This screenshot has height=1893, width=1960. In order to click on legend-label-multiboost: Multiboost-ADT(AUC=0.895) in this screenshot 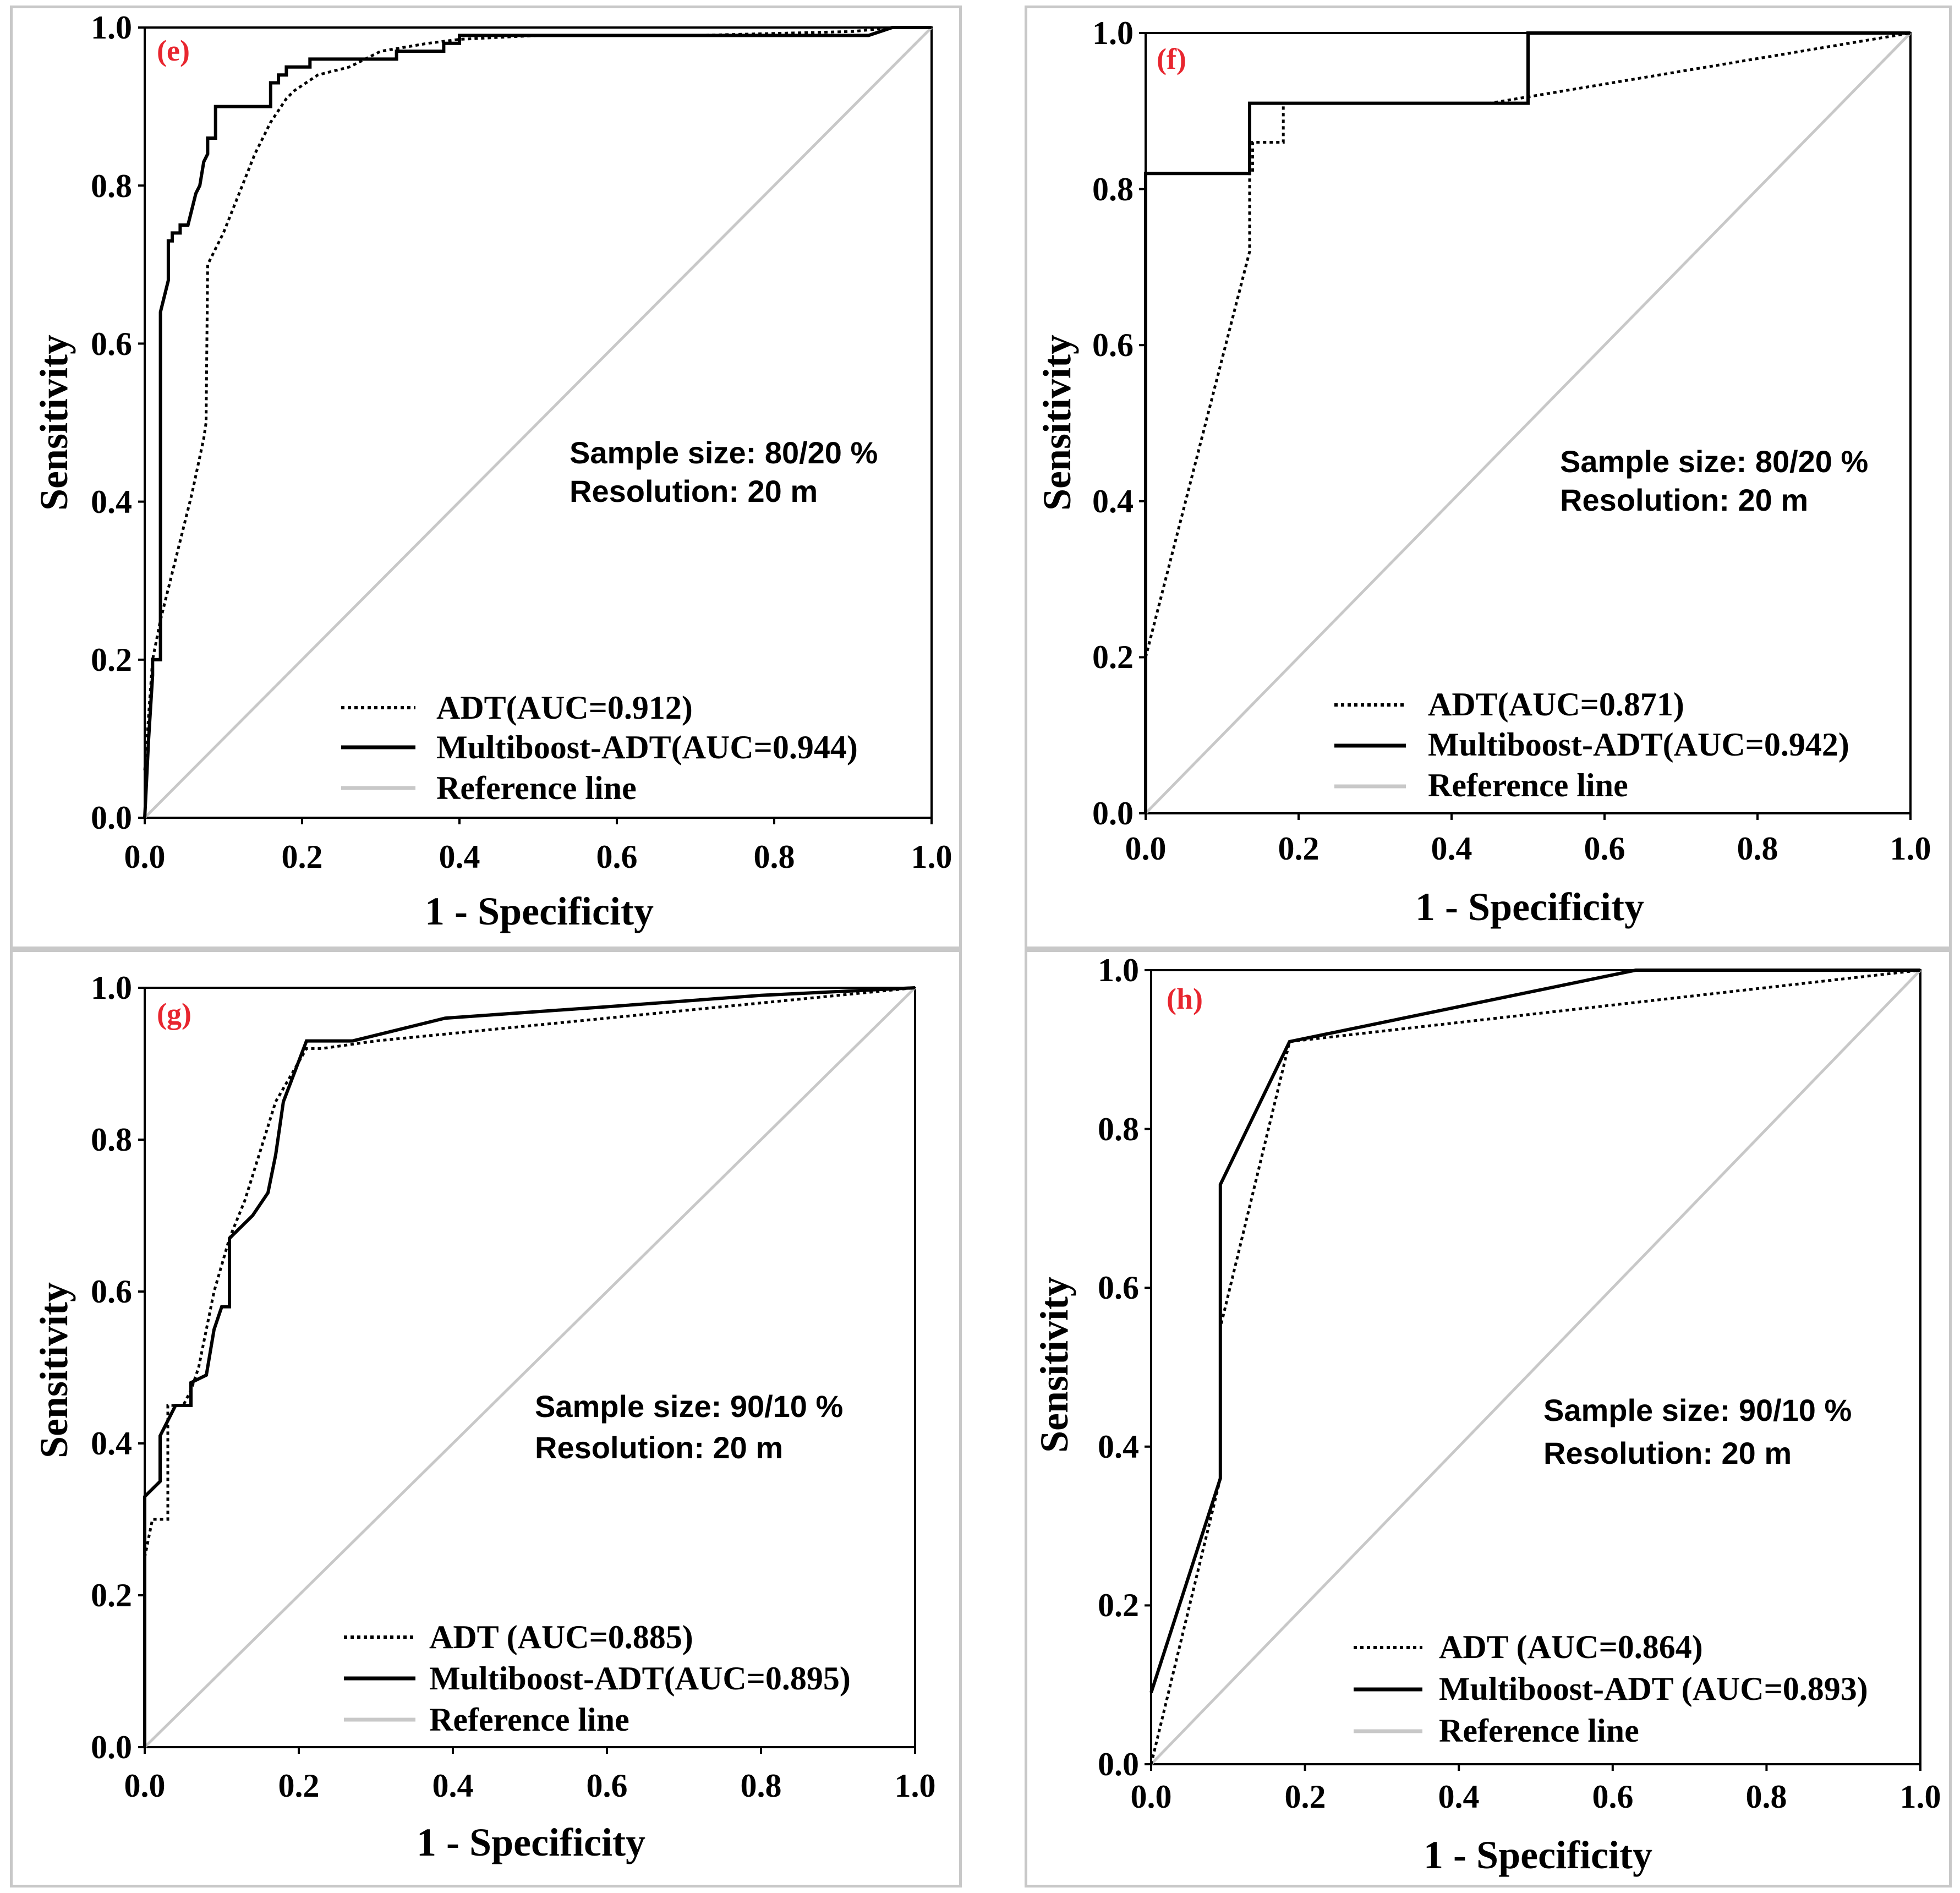, I will do `click(640, 1678)`.